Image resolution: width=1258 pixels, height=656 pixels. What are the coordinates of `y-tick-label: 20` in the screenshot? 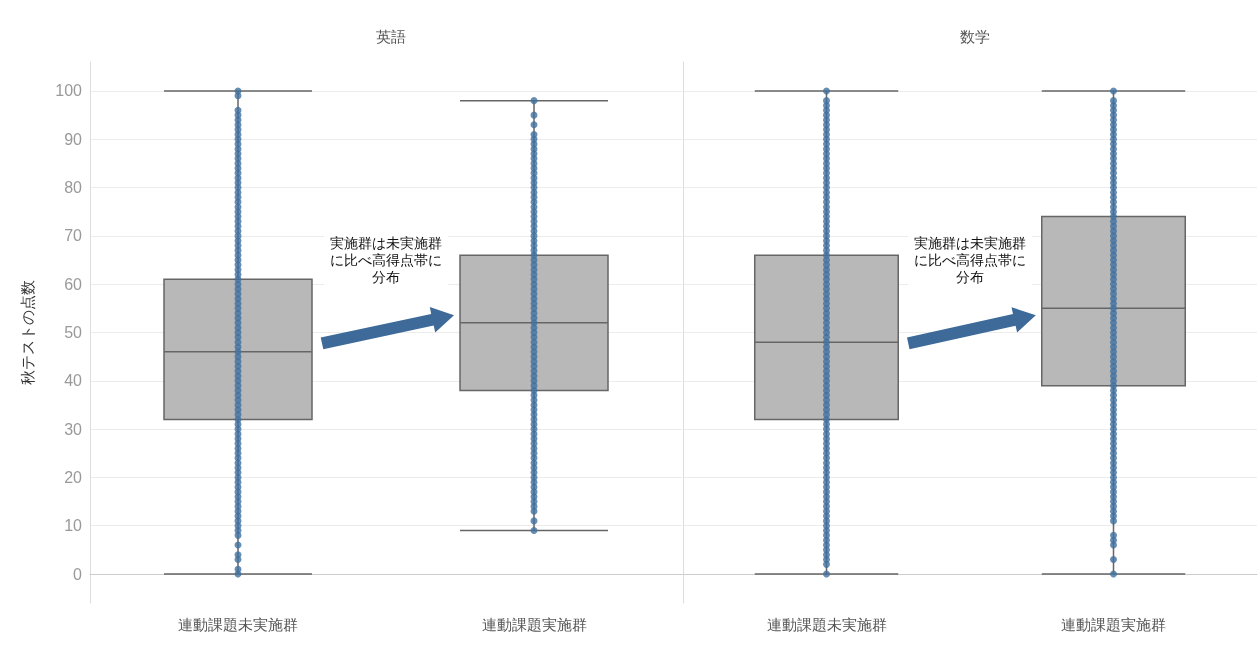 It's located at (73, 477).